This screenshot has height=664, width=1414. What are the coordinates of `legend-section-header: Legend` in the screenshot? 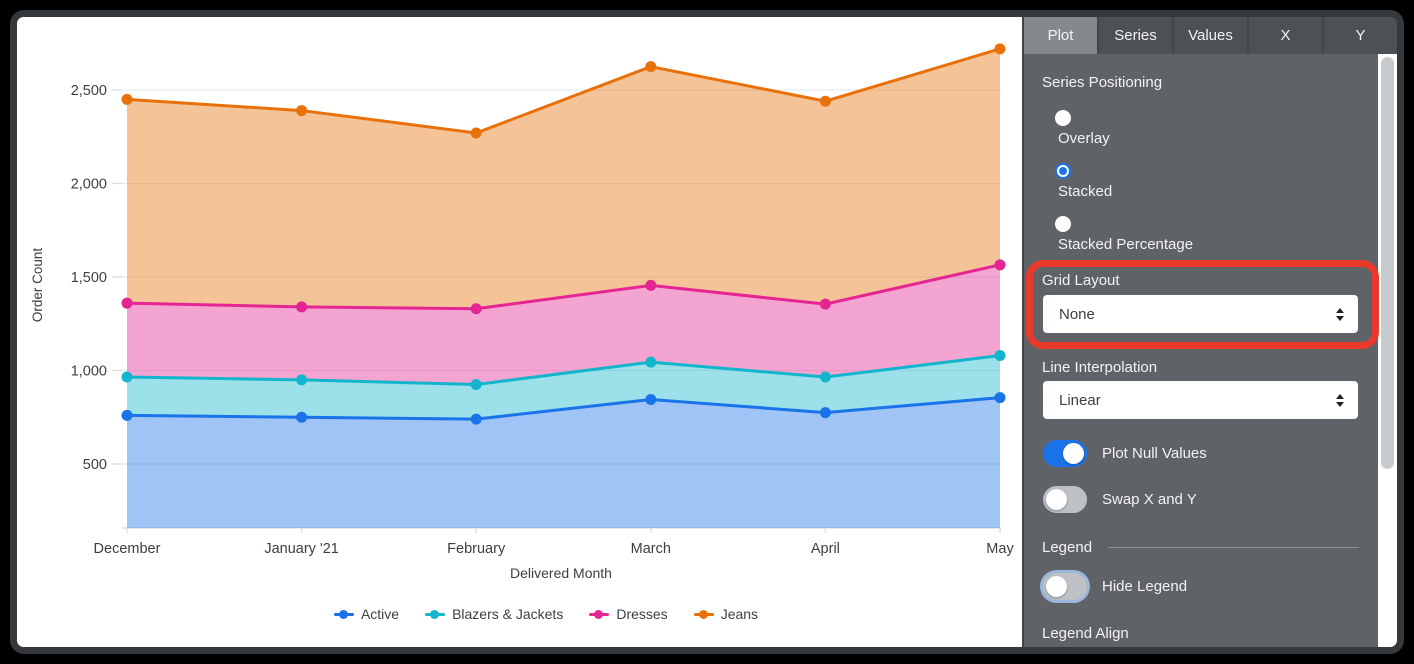 It's located at (1200, 547).